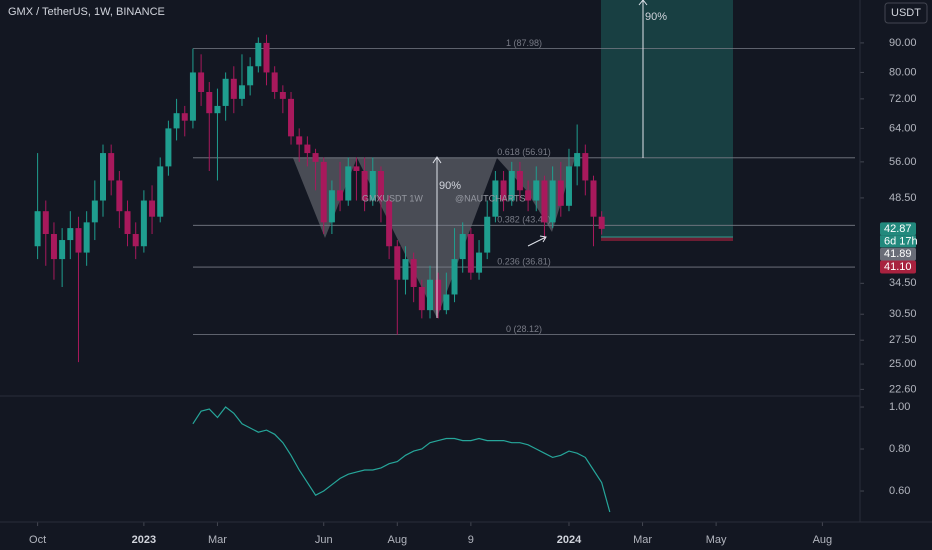 The width and height of the screenshot is (932, 550). I want to click on long-position-profit, so click(667, 118).